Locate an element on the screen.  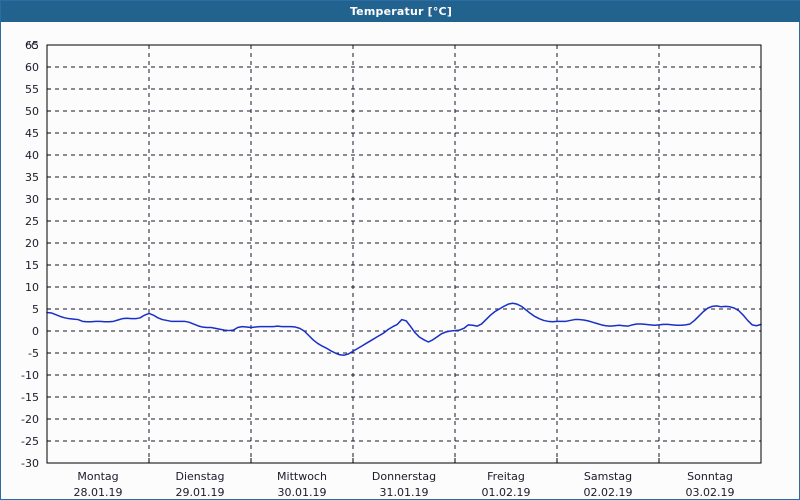
y-axis-tick-label: 50 is located at coordinates (32, 111).